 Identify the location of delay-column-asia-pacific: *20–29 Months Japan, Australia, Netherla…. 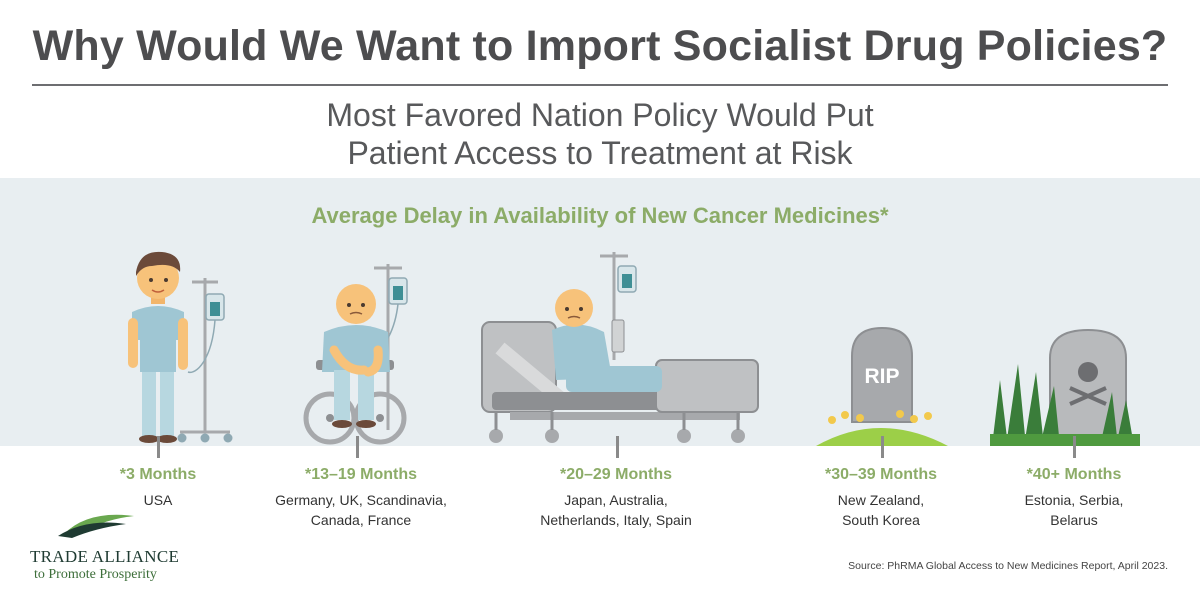
(616, 498).